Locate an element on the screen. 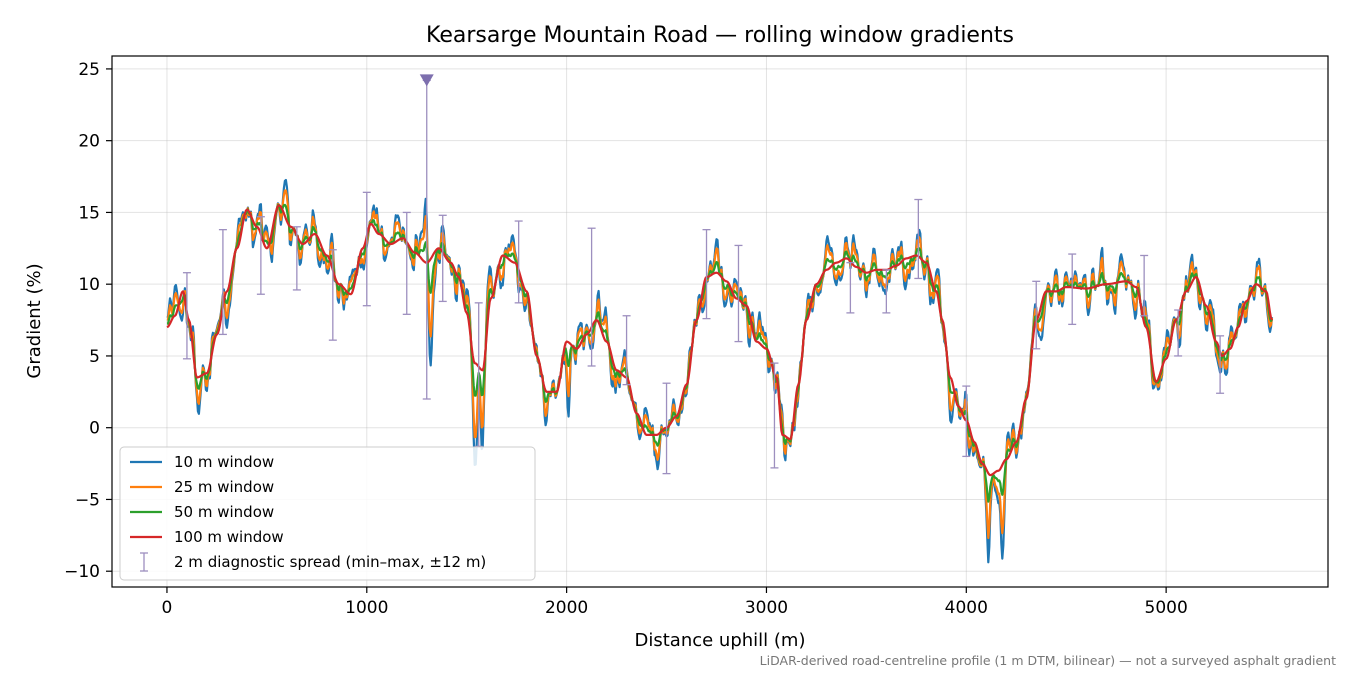  y-tick-label: 25 is located at coordinates (89, 70).